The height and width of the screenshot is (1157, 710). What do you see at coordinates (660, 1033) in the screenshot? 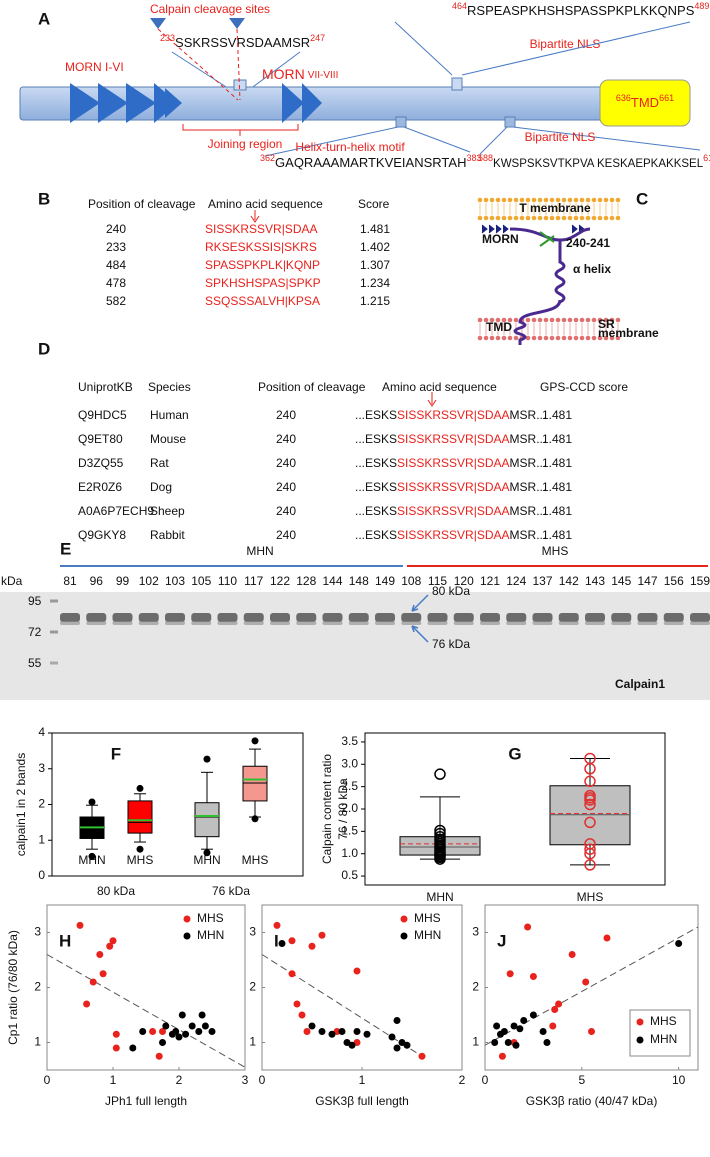
I see `legend-box` at bounding box center [660, 1033].